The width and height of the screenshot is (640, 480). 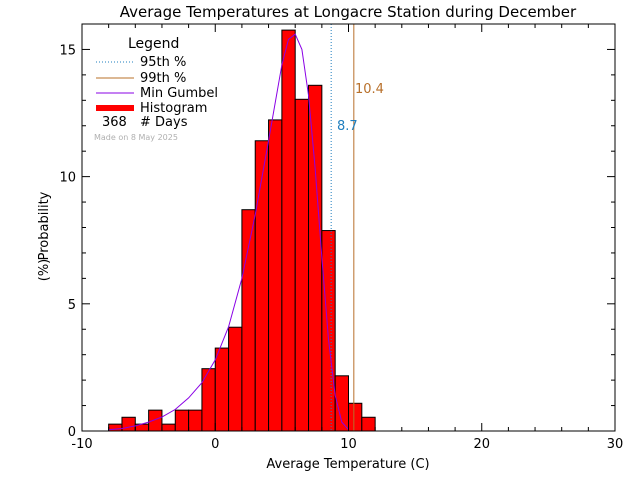 What do you see at coordinates (164, 122) in the screenshot?
I see `legend-days-label: # Days` at bounding box center [164, 122].